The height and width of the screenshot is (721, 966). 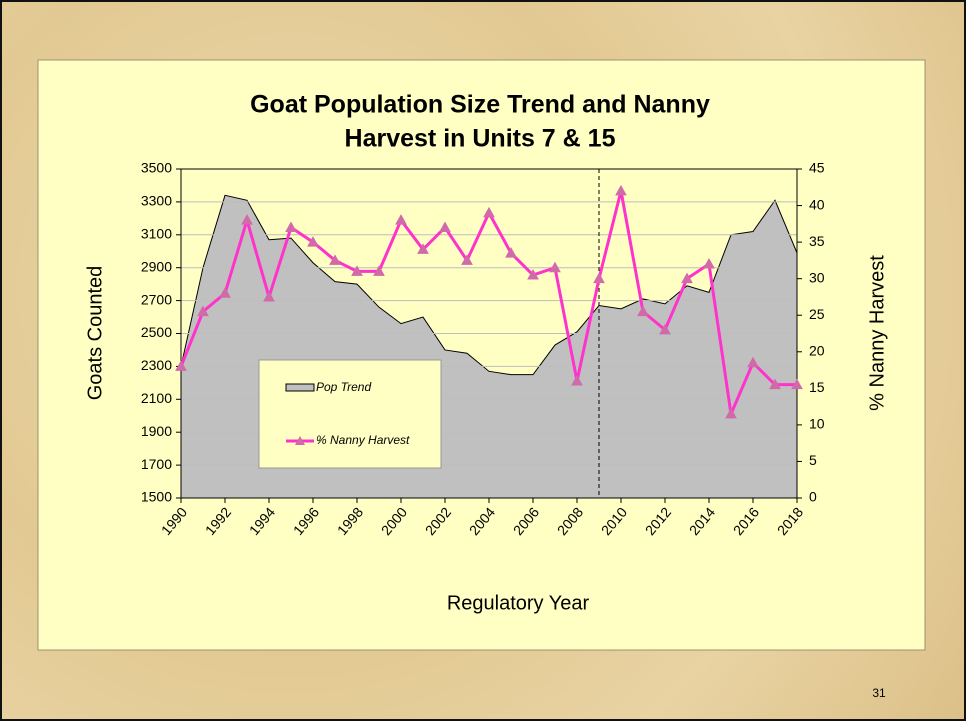 What do you see at coordinates (350, 414) in the screenshot?
I see `legend` at bounding box center [350, 414].